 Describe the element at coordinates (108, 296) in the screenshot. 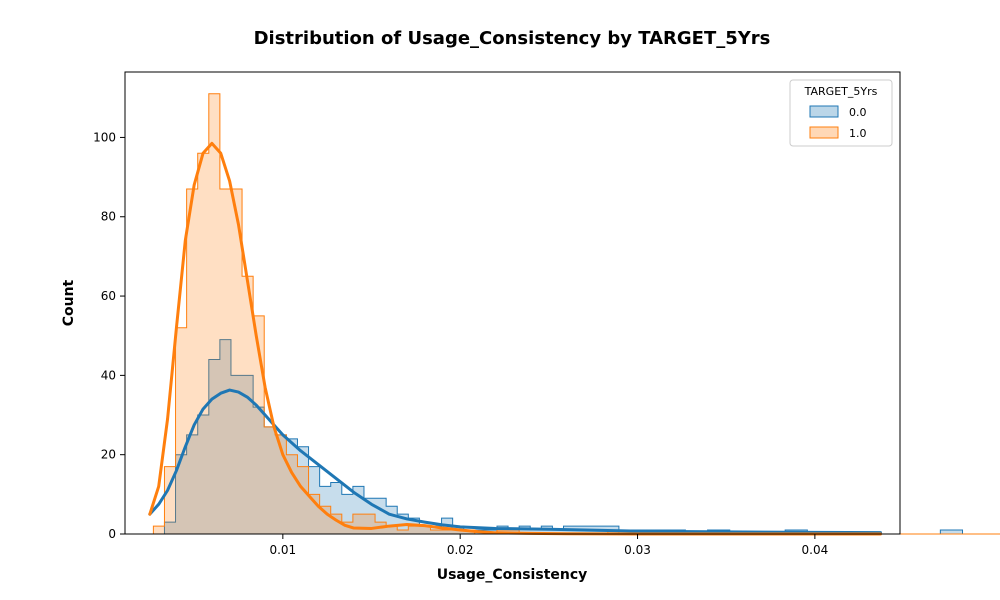

I see `y-tick-label: 60` at that location.